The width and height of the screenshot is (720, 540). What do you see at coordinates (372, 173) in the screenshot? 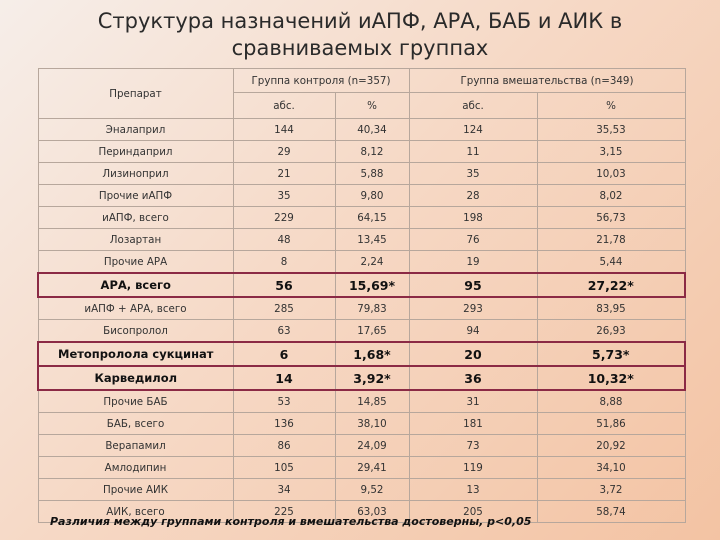
I see `control-pct-cell: 5,88` at bounding box center [372, 173].